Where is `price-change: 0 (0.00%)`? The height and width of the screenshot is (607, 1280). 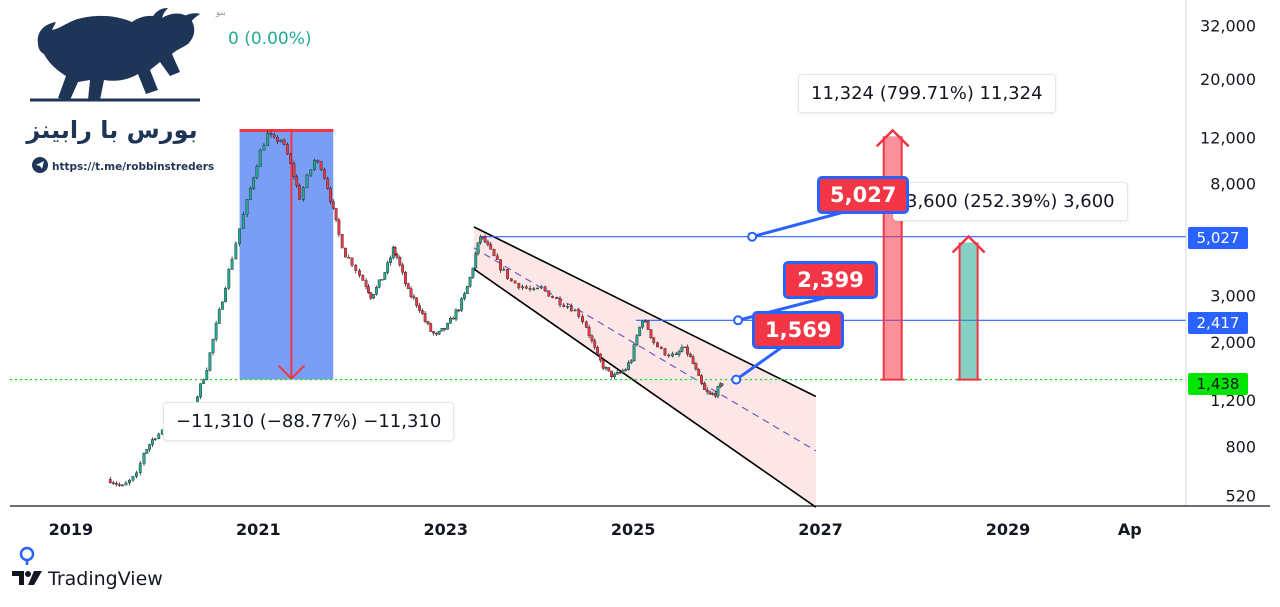
price-change: 0 (0.00%) is located at coordinates (270, 39).